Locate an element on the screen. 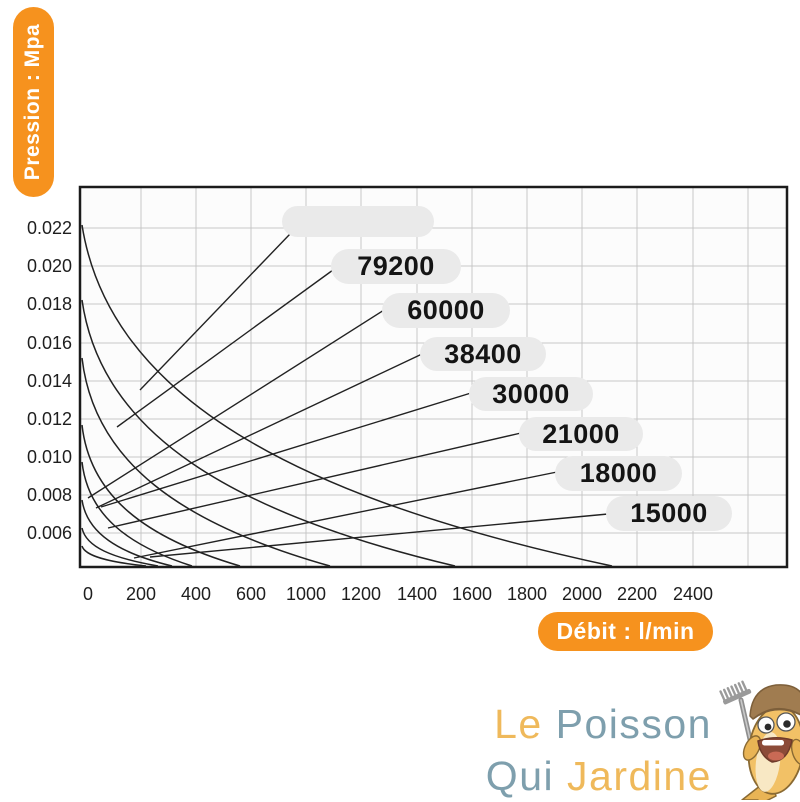  flow-axis-pill: Débit : l/min is located at coordinates (625, 631).